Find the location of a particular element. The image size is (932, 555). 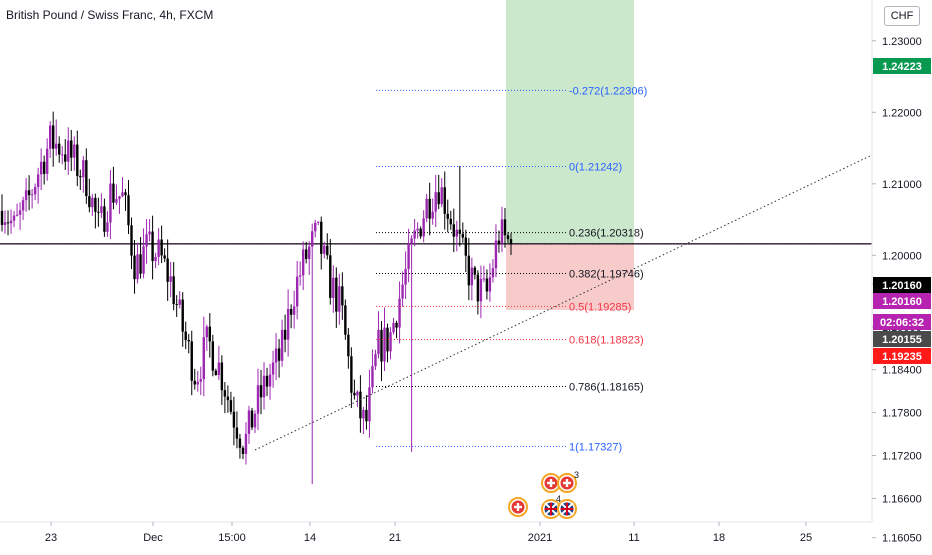

price-badge: 1.20160 is located at coordinates (902, 285).